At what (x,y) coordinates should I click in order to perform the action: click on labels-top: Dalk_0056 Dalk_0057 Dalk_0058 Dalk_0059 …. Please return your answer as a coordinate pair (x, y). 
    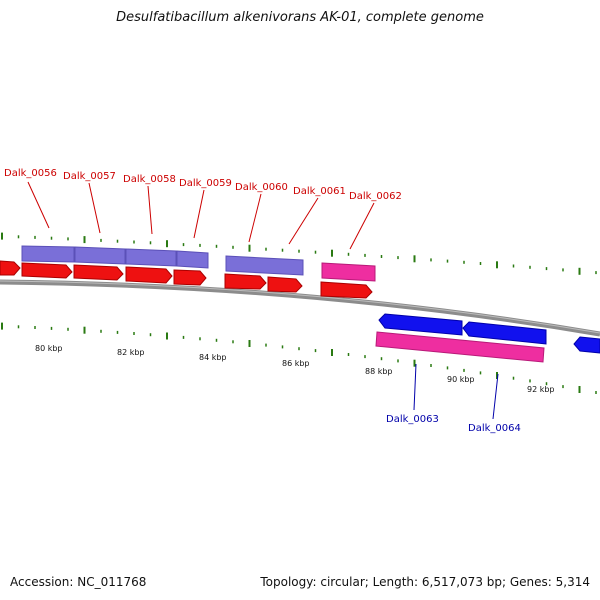
    Looking at the image, I should click on (203, 185).